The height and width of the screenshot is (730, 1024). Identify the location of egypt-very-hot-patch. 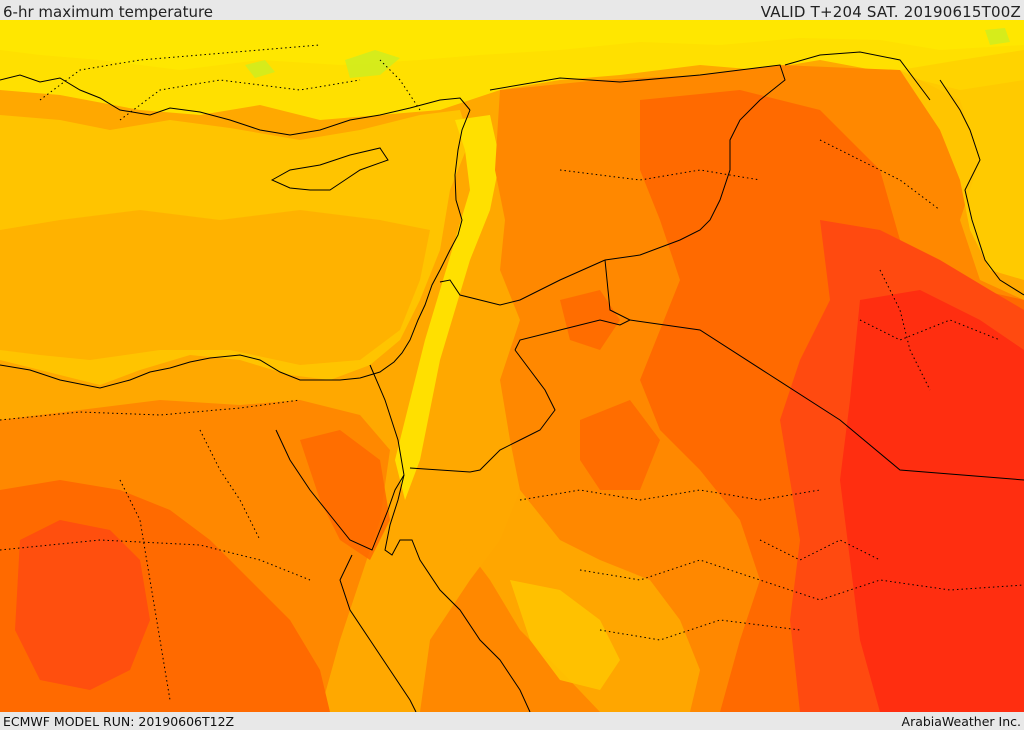
(82, 605).